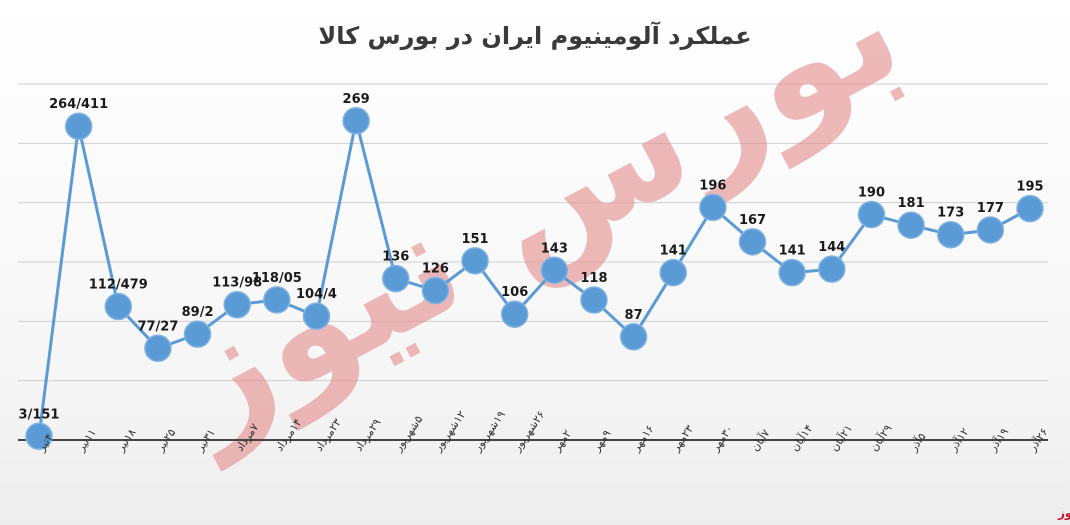 Image resolution: width=1070 pixels, height=525 pixels. I want to click on data-label: 181, so click(911, 203).